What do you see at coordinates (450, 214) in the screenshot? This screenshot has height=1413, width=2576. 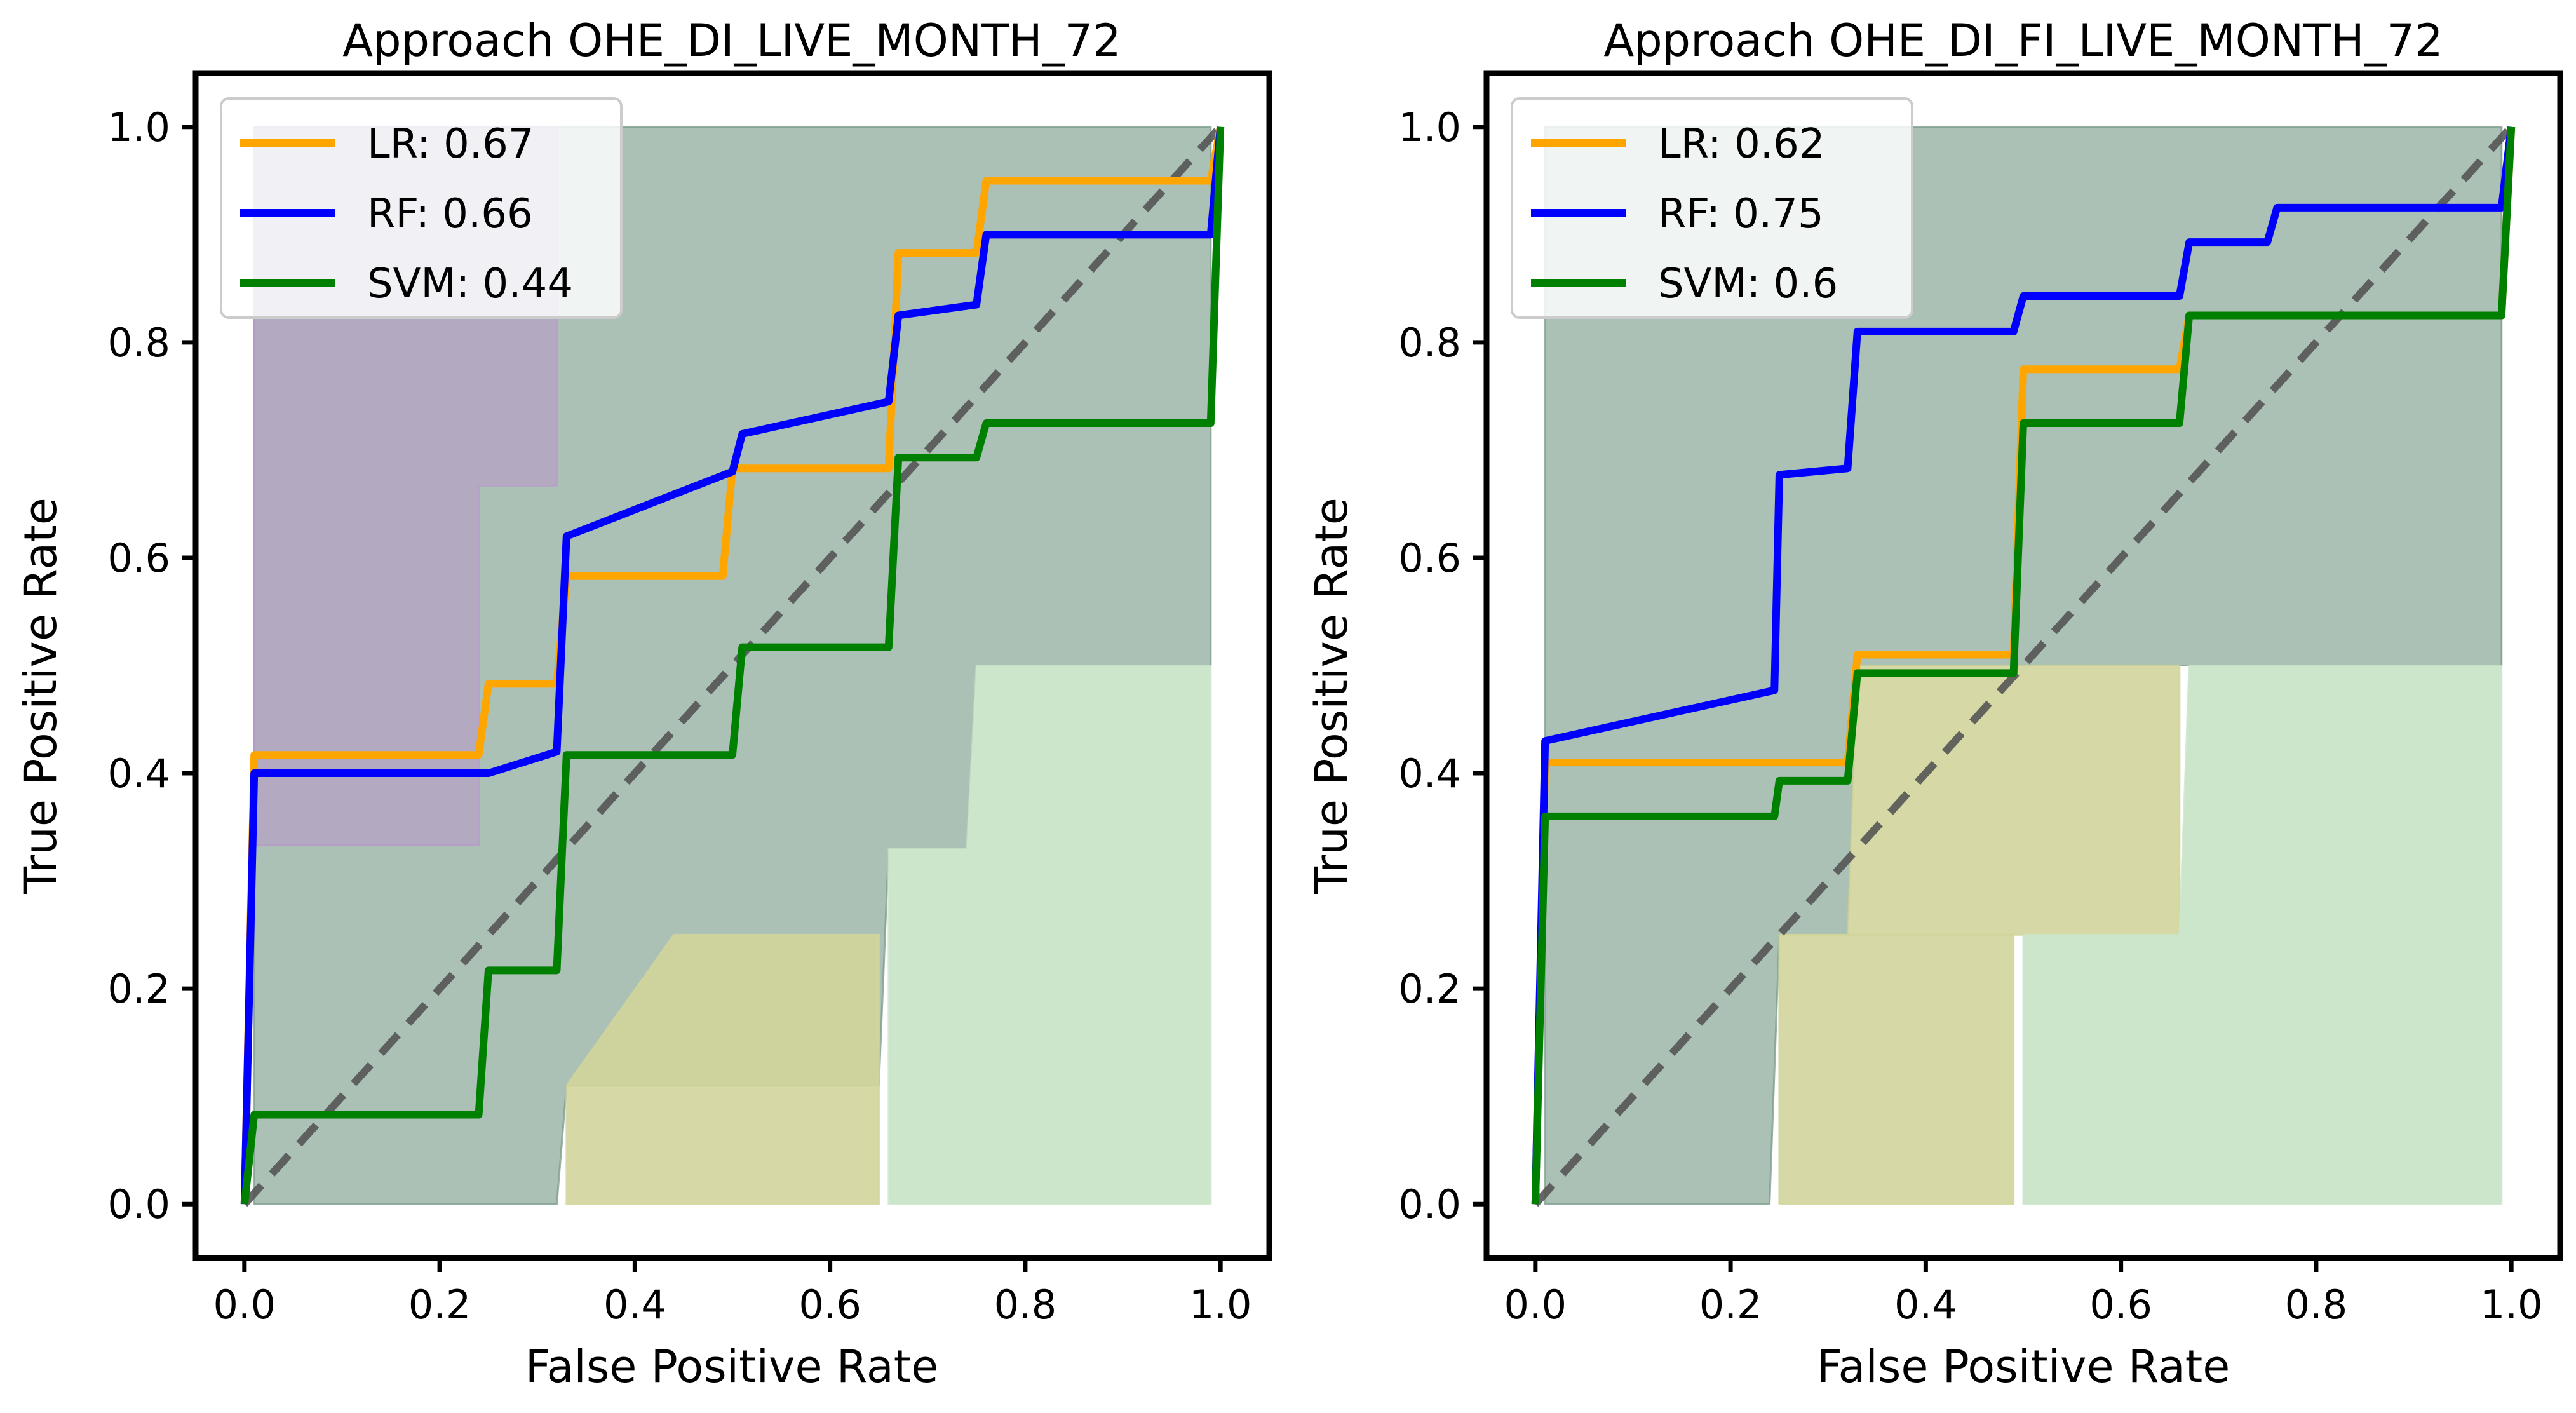 I see `legend-entry-1: RF: 0.66` at bounding box center [450, 214].